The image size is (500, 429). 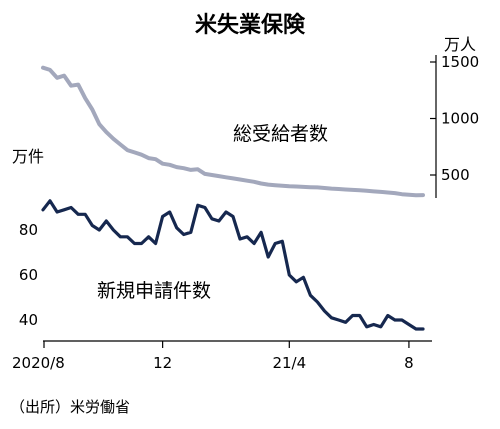 What do you see at coordinates (460, 119) in the screenshot?
I see `recipients-tick-label: 1000` at bounding box center [460, 119].